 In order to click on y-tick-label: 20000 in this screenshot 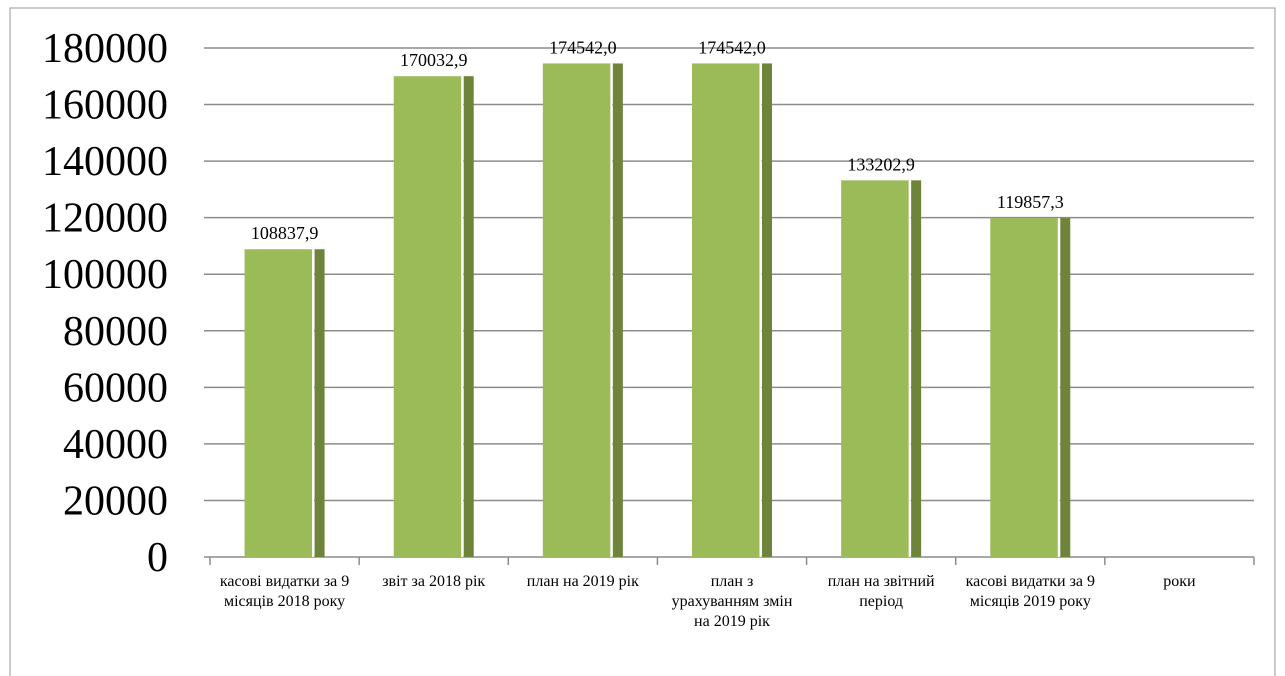, I will do `click(115, 501)`.